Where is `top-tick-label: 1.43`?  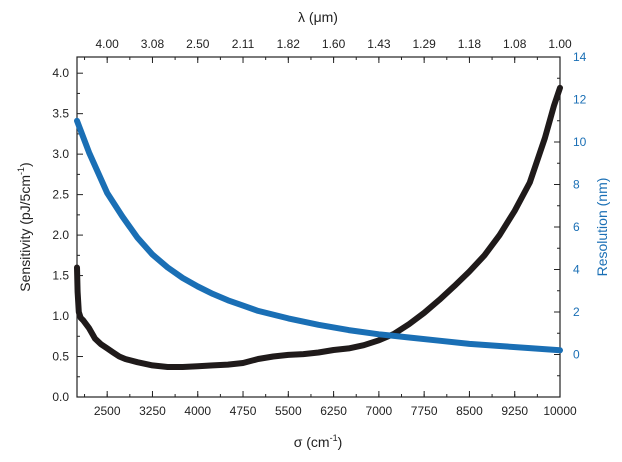
top-tick-label: 1.43 is located at coordinates (379, 44).